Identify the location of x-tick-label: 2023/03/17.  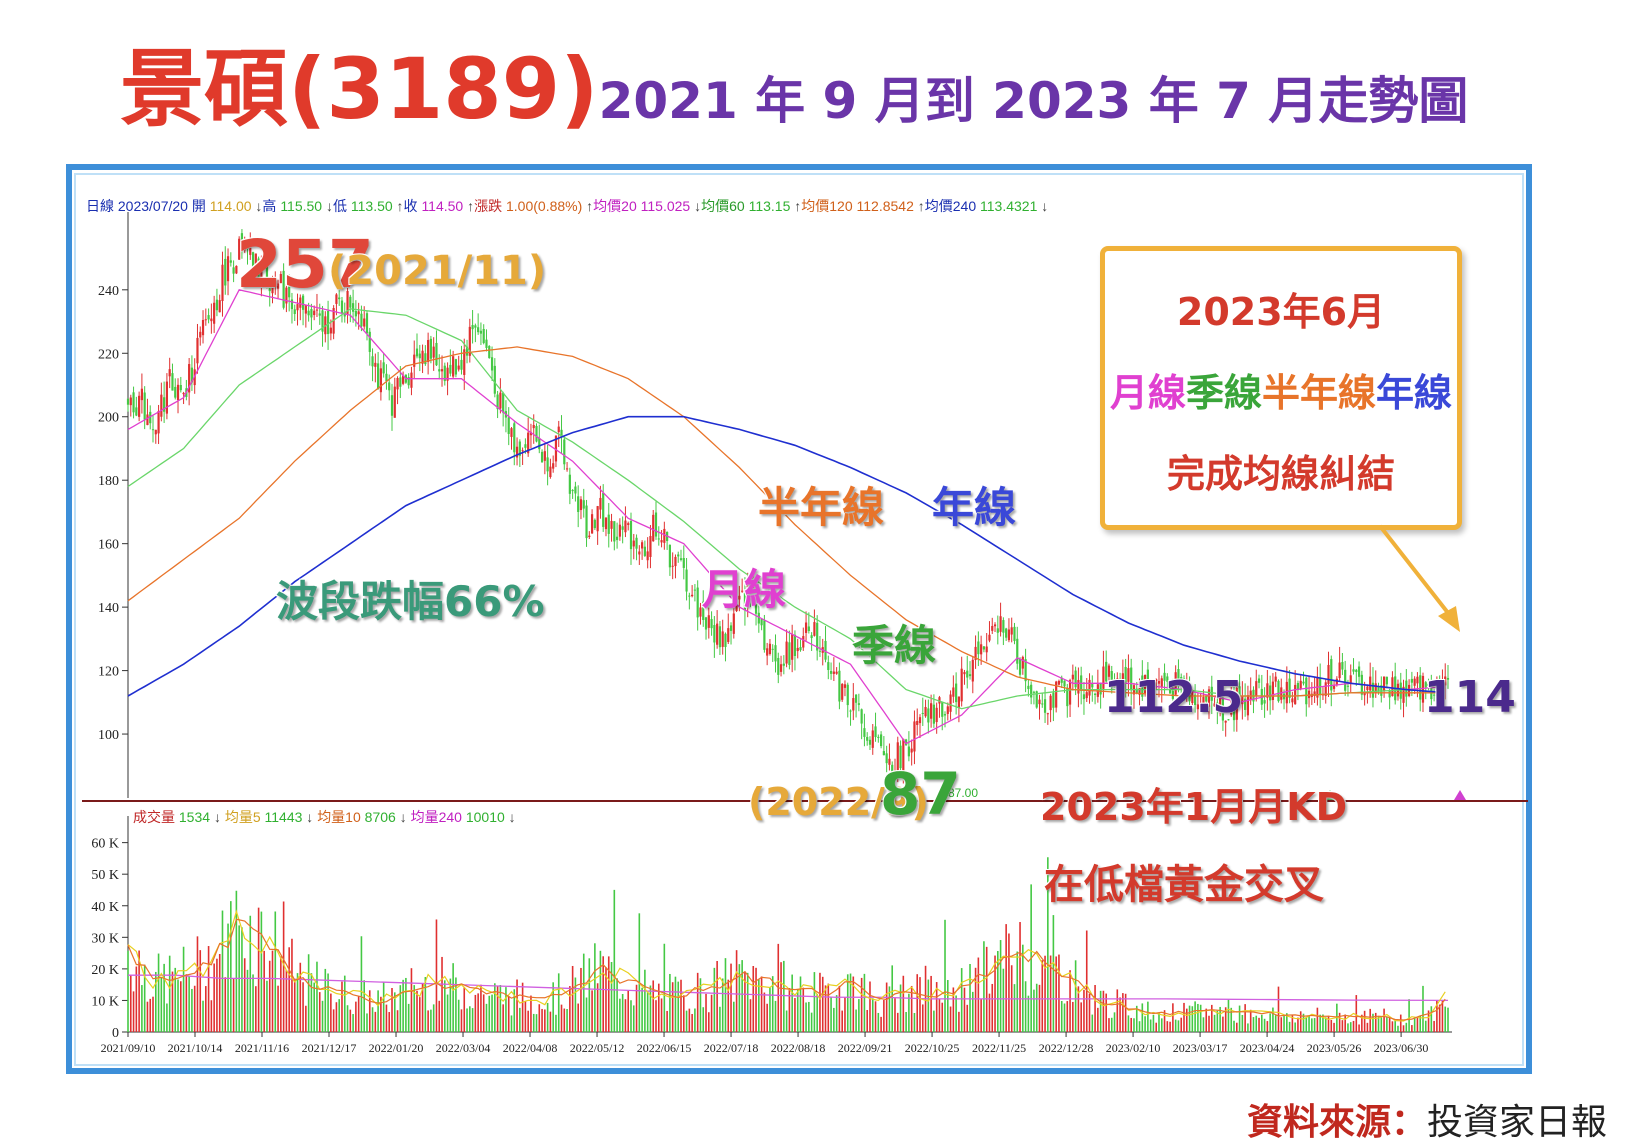
(1200, 1048).